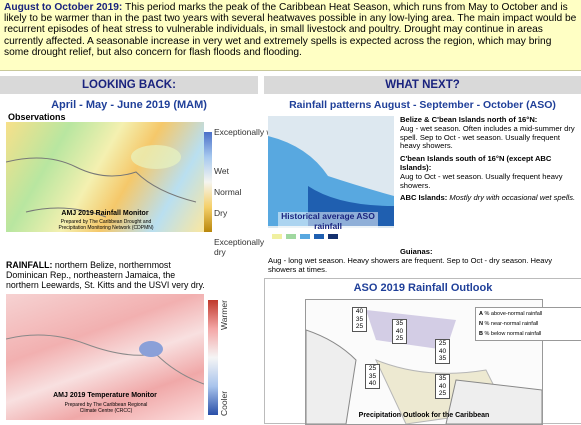  I want to click on left-header: LOOKING BACK:, so click(129, 85).